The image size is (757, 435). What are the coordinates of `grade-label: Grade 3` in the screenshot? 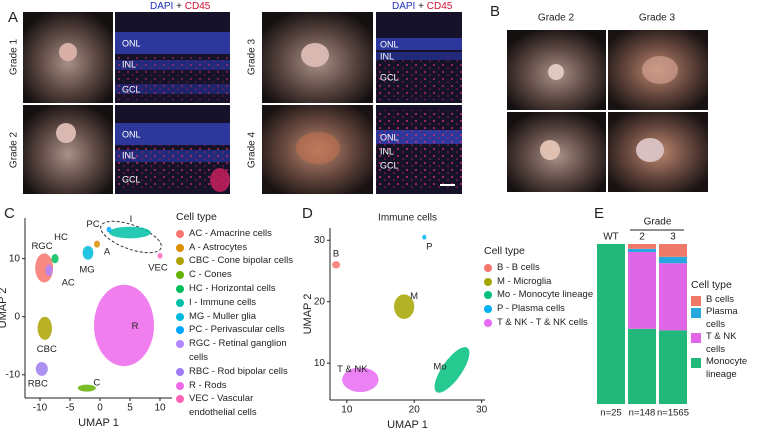 It's located at (252, 56).